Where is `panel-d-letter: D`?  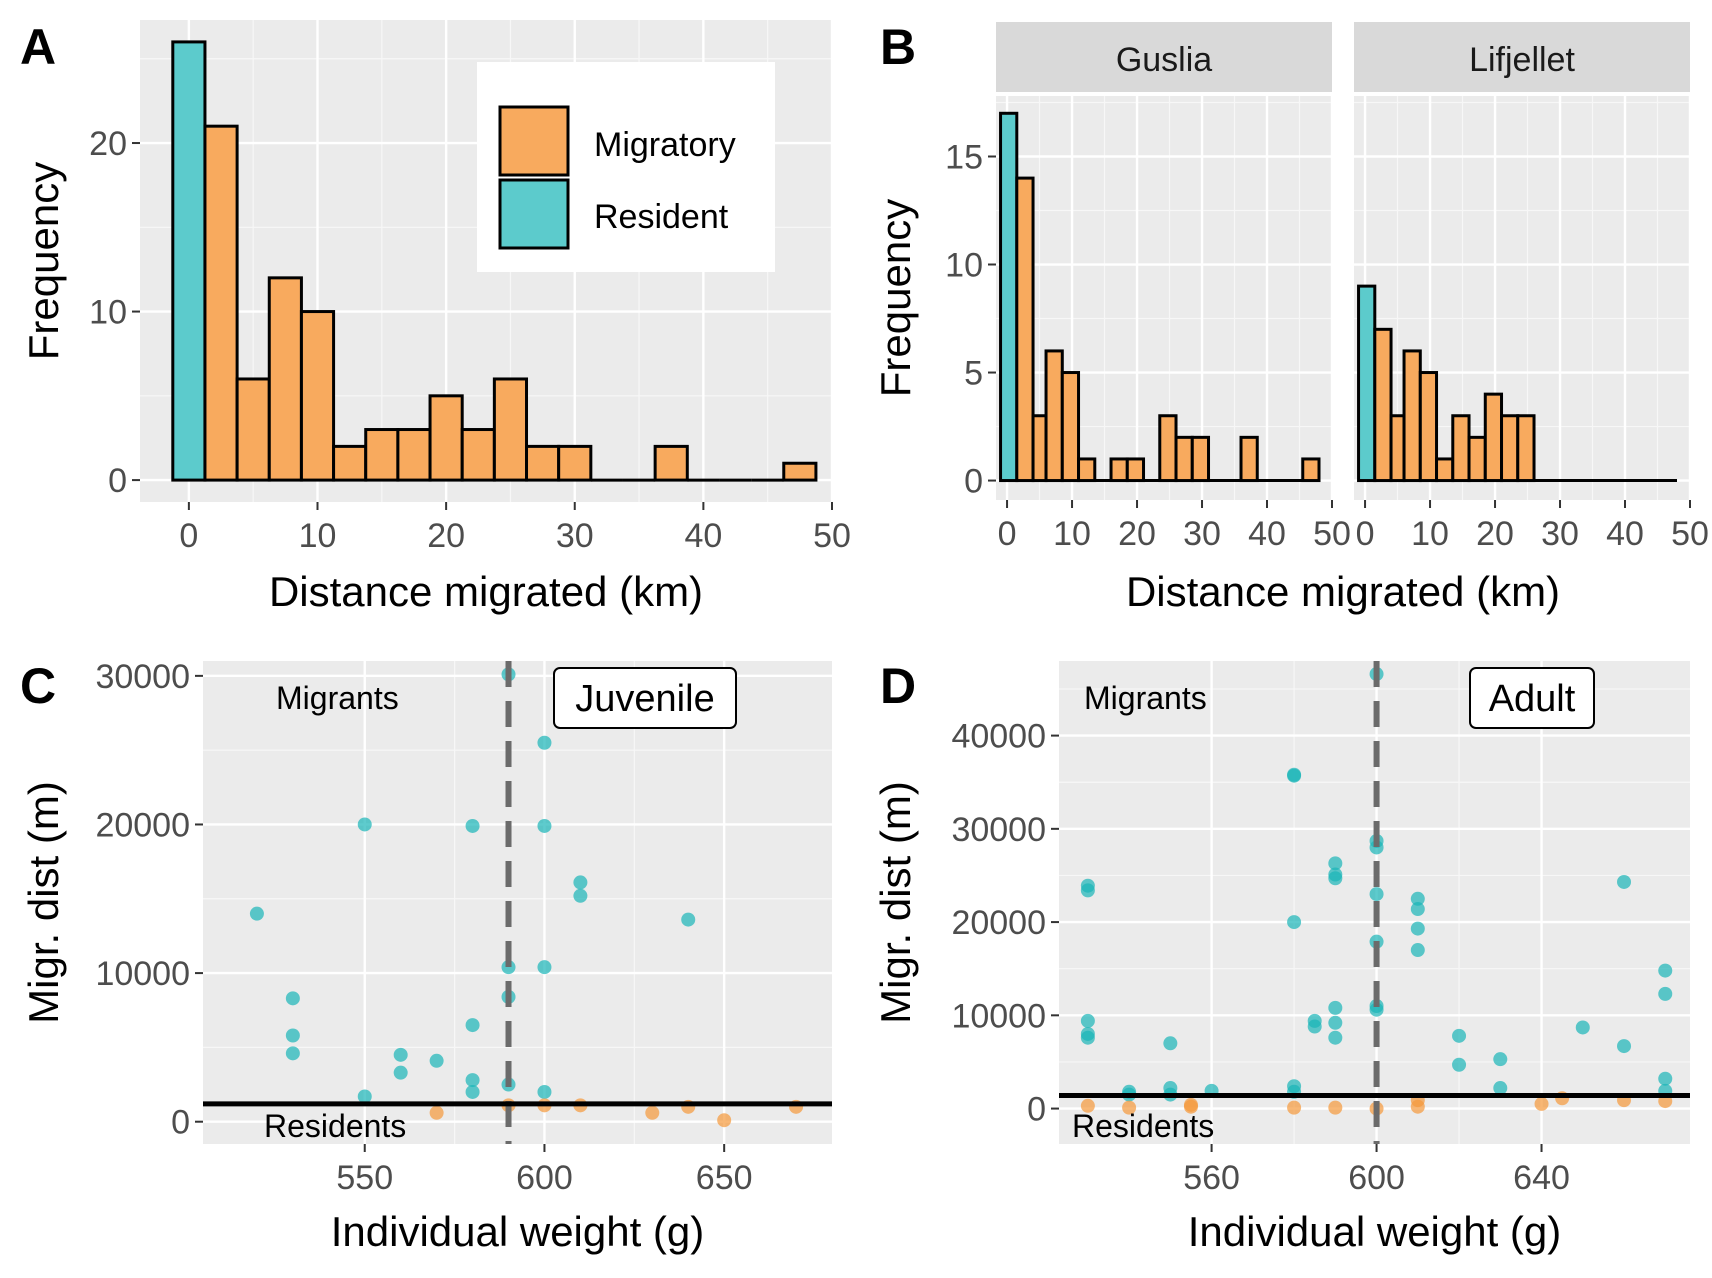 panel-d-letter: D is located at coordinates (898, 686).